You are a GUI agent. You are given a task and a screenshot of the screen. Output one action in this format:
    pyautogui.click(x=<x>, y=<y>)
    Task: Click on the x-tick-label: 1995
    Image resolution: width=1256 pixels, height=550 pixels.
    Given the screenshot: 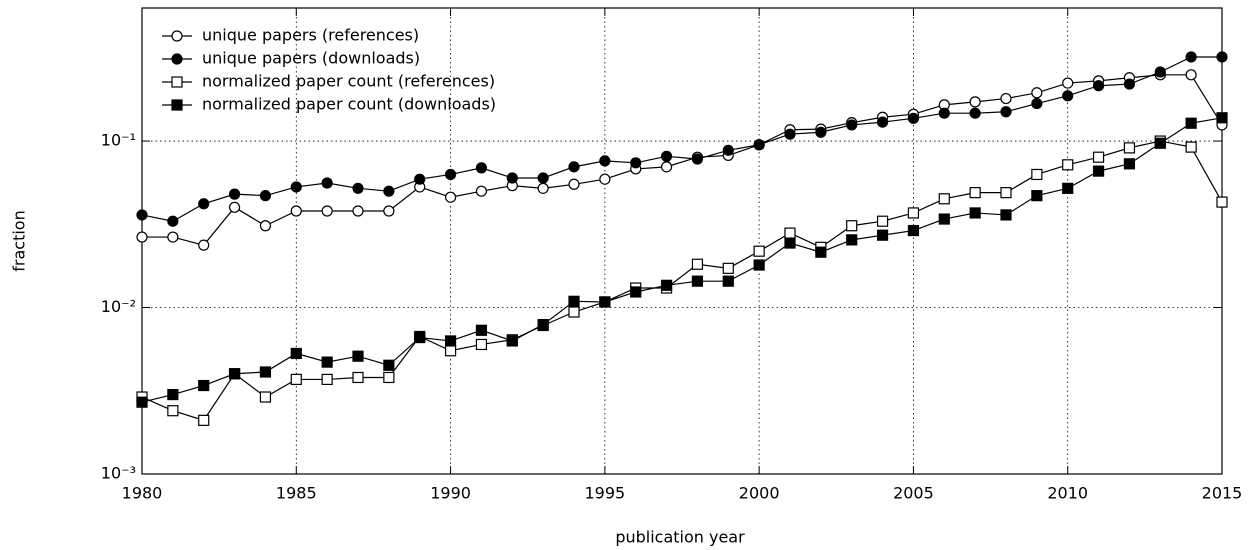 What is the action you would take?
    pyautogui.click(x=604, y=493)
    